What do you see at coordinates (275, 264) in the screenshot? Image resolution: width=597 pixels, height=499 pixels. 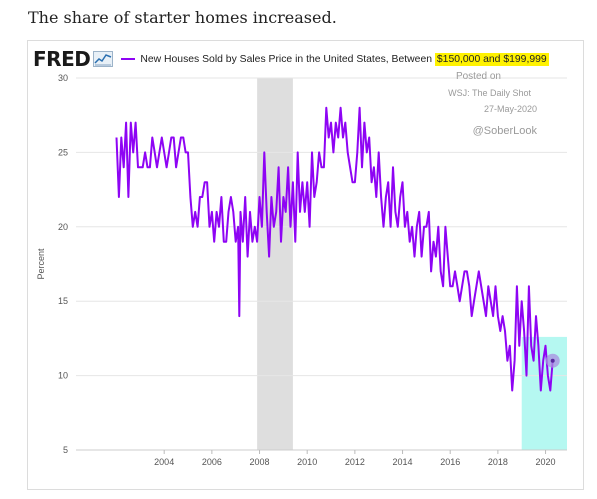 I see `recession-band` at bounding box center [275, 264].